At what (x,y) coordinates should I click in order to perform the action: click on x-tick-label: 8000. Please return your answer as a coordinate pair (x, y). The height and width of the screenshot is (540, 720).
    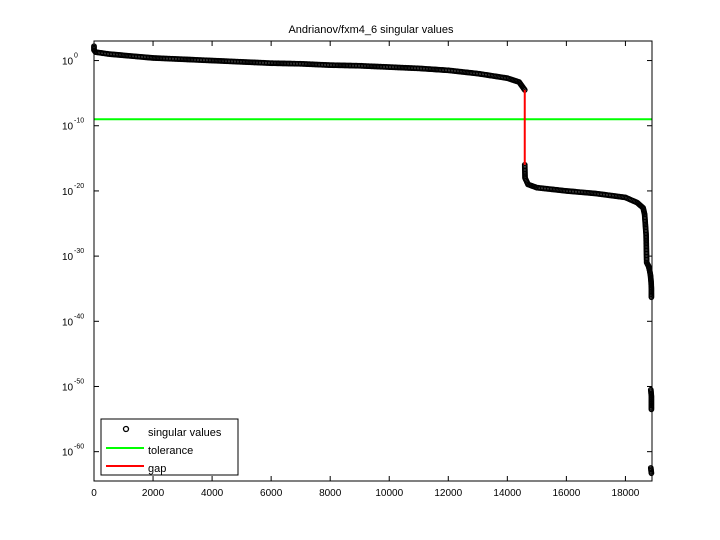
    Looking at the image, I should click on (330, 493).